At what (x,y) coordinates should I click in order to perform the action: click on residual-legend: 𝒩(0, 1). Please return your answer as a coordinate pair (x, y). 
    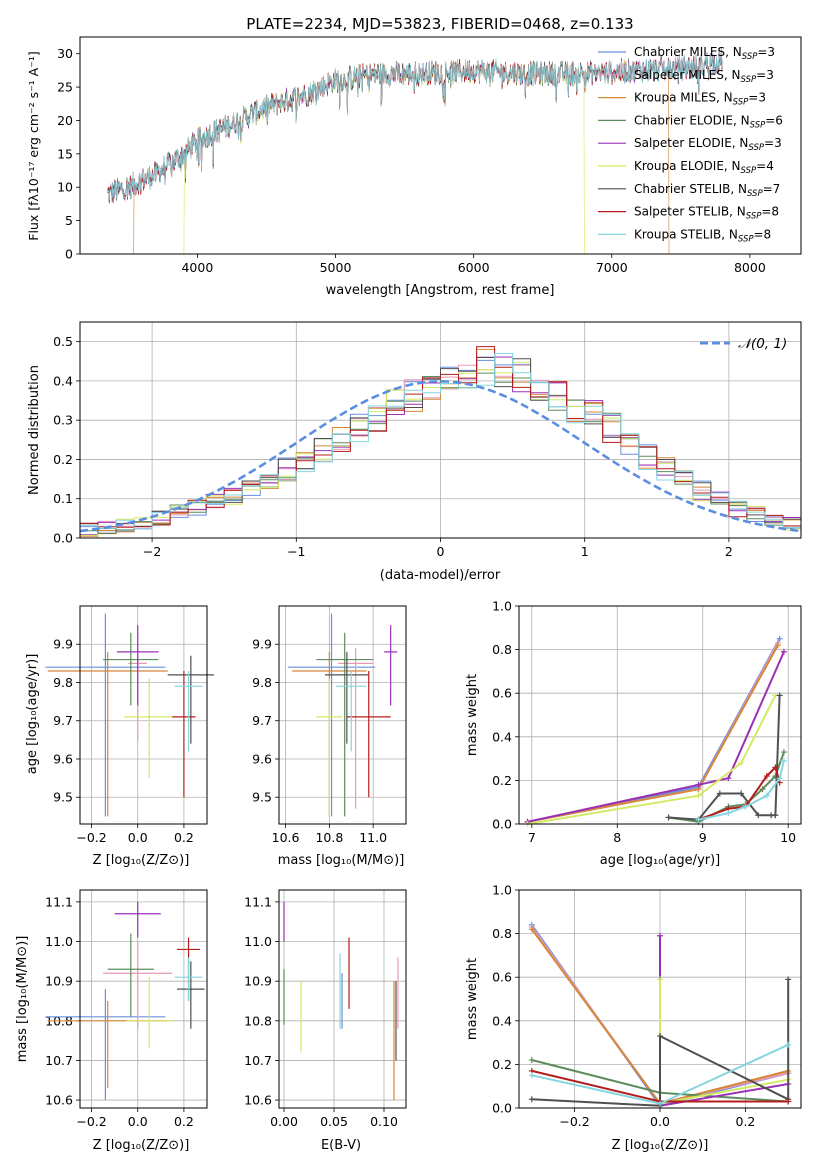
    Looking at the image, I should click on (743, 344).